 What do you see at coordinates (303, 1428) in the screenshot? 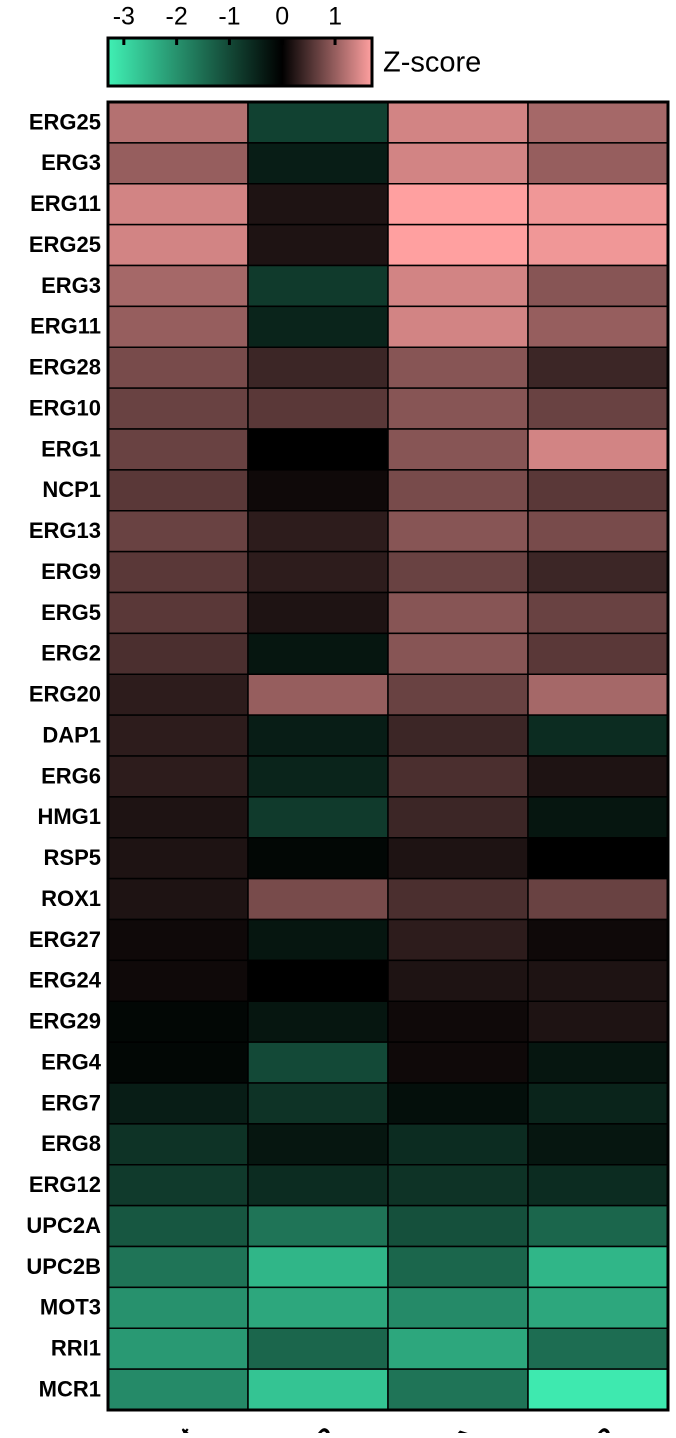
I see `column-label: wt-CSP` at bounding box center [303, 1428].